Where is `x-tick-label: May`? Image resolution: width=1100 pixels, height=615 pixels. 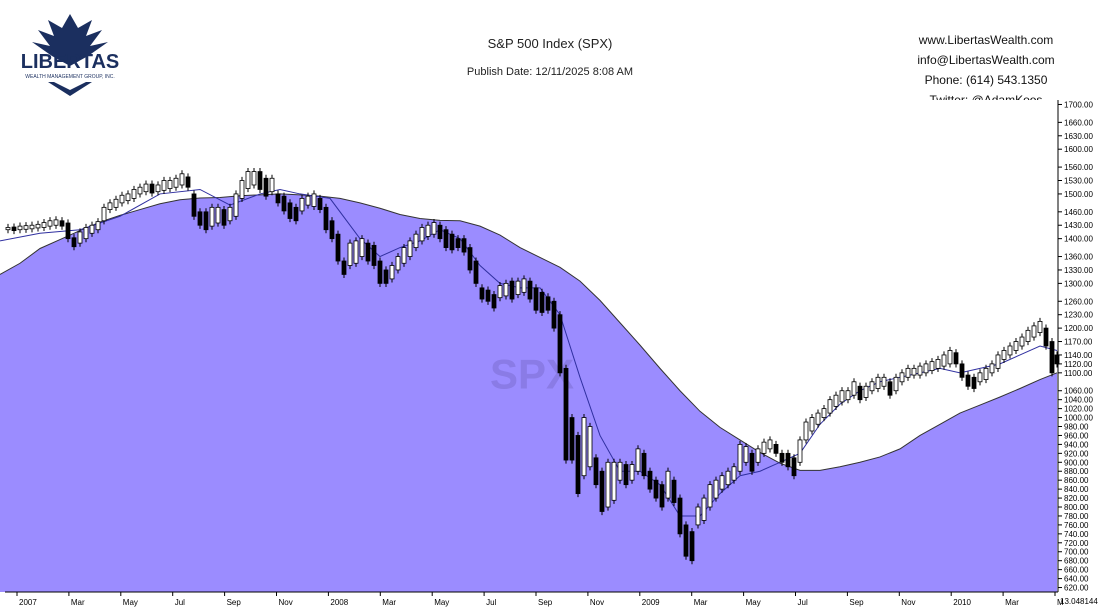 x-tick-label: May is located at coordinates (130, 602).